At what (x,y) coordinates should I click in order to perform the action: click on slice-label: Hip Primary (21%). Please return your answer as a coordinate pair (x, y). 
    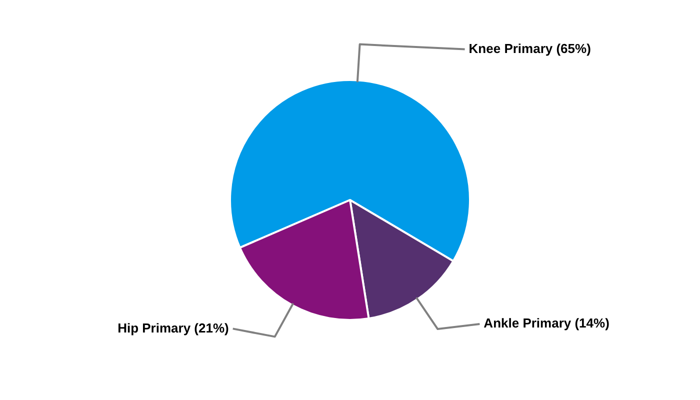
    Looking at the image, I should click on (173, 328).